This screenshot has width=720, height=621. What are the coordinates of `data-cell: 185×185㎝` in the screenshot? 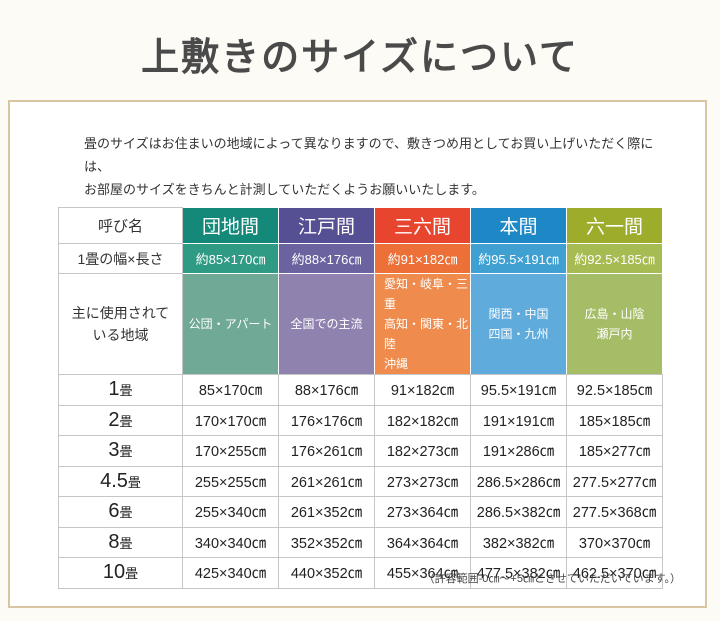 It's located at (614, 420).